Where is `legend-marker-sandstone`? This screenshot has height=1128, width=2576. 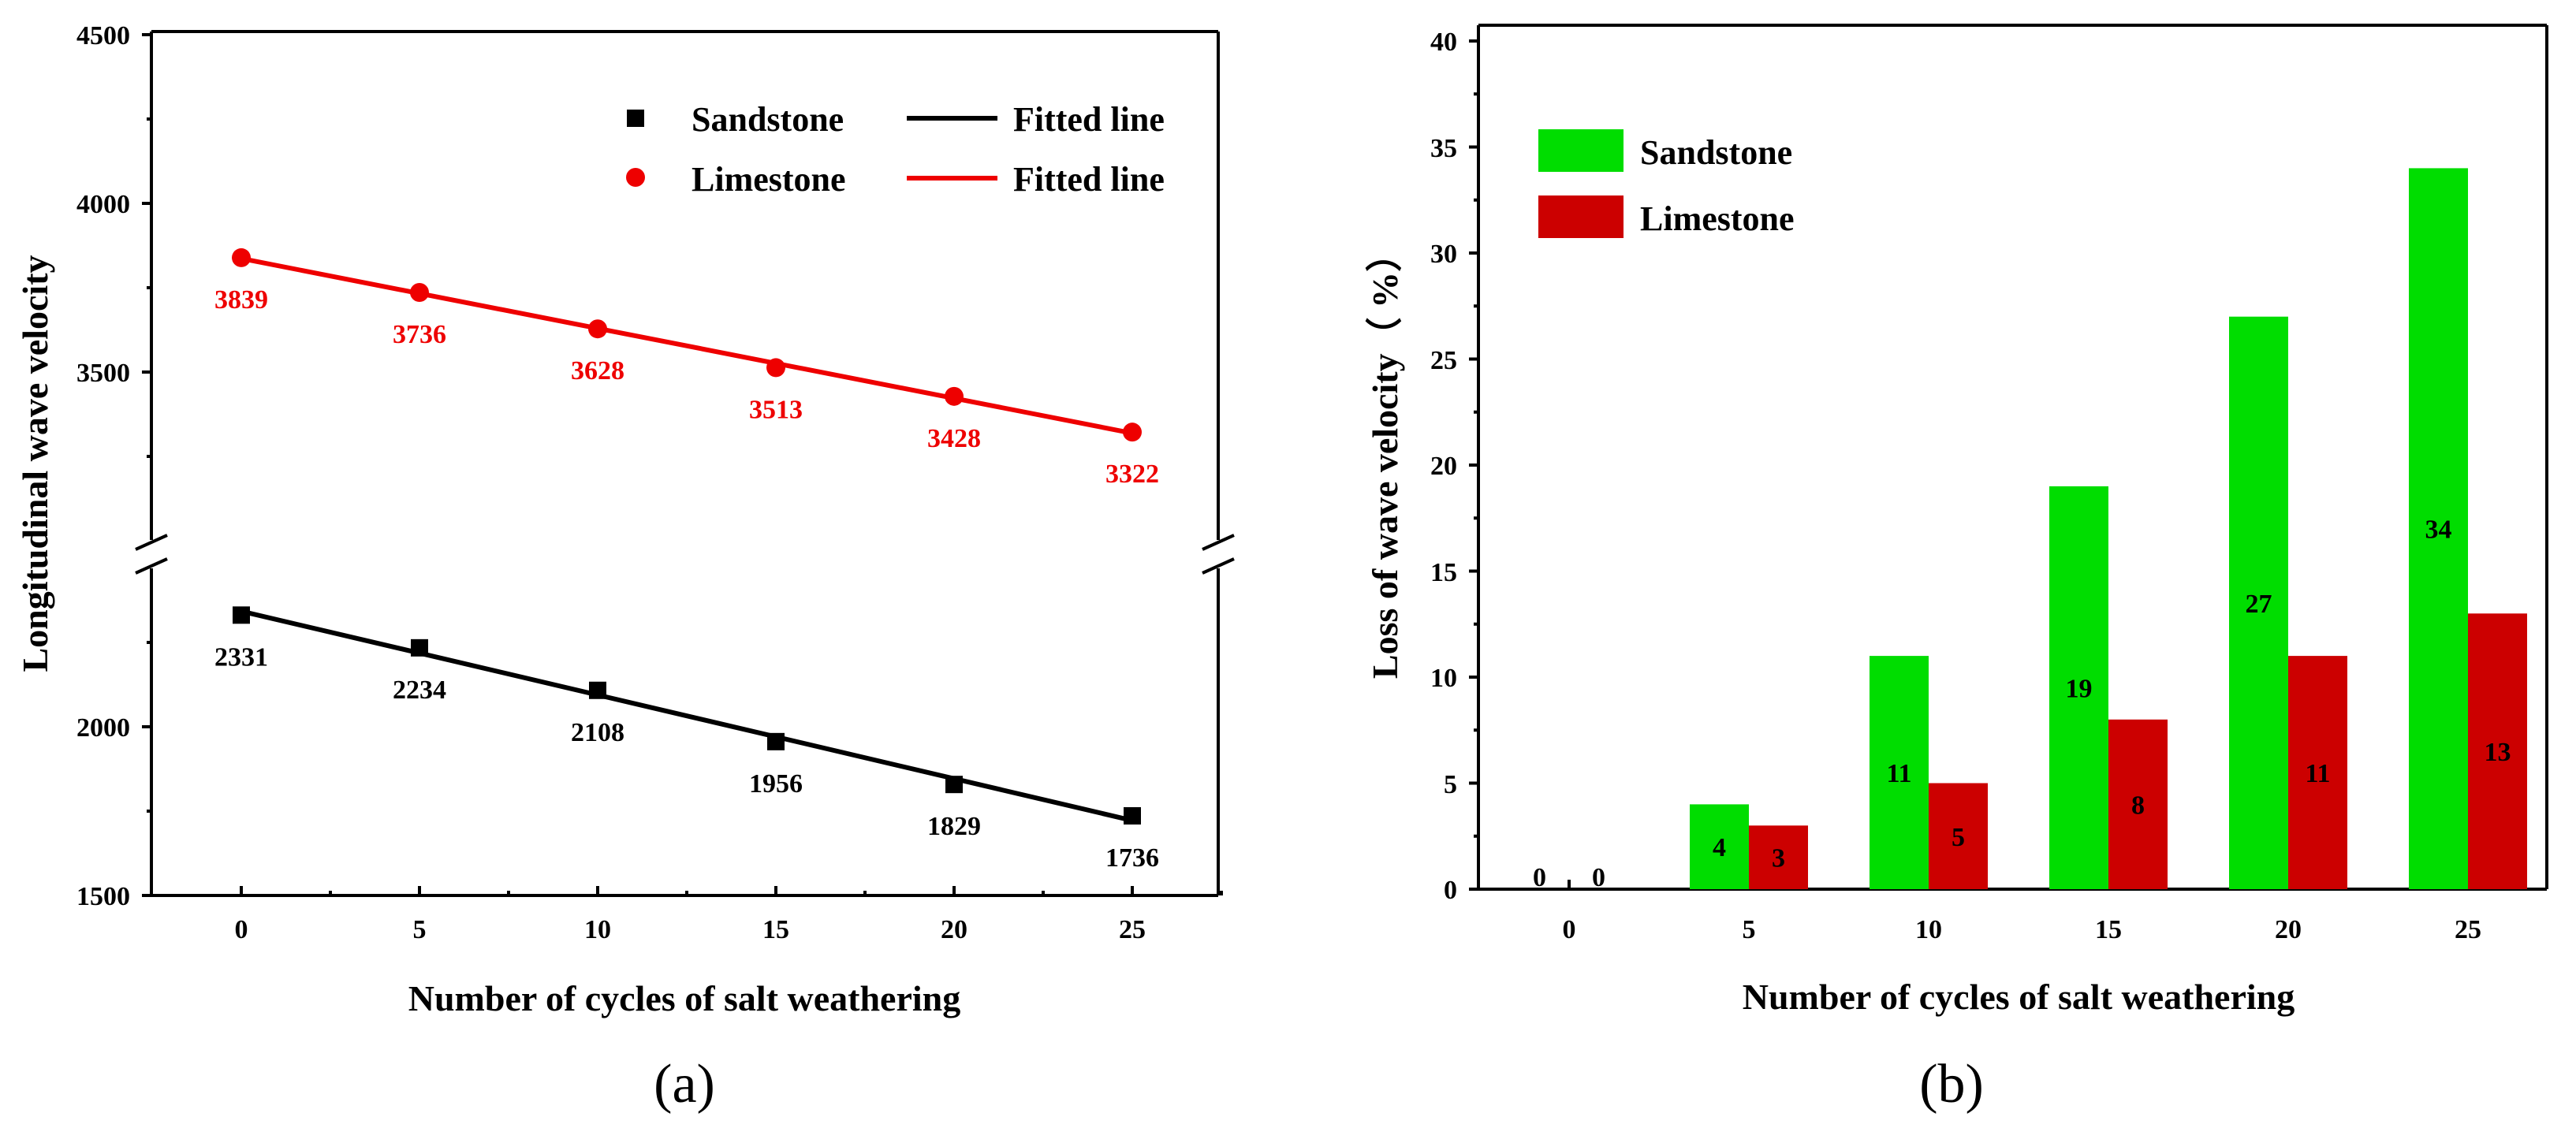 legend-marker-sandstone is located at coordinates (635, 118).